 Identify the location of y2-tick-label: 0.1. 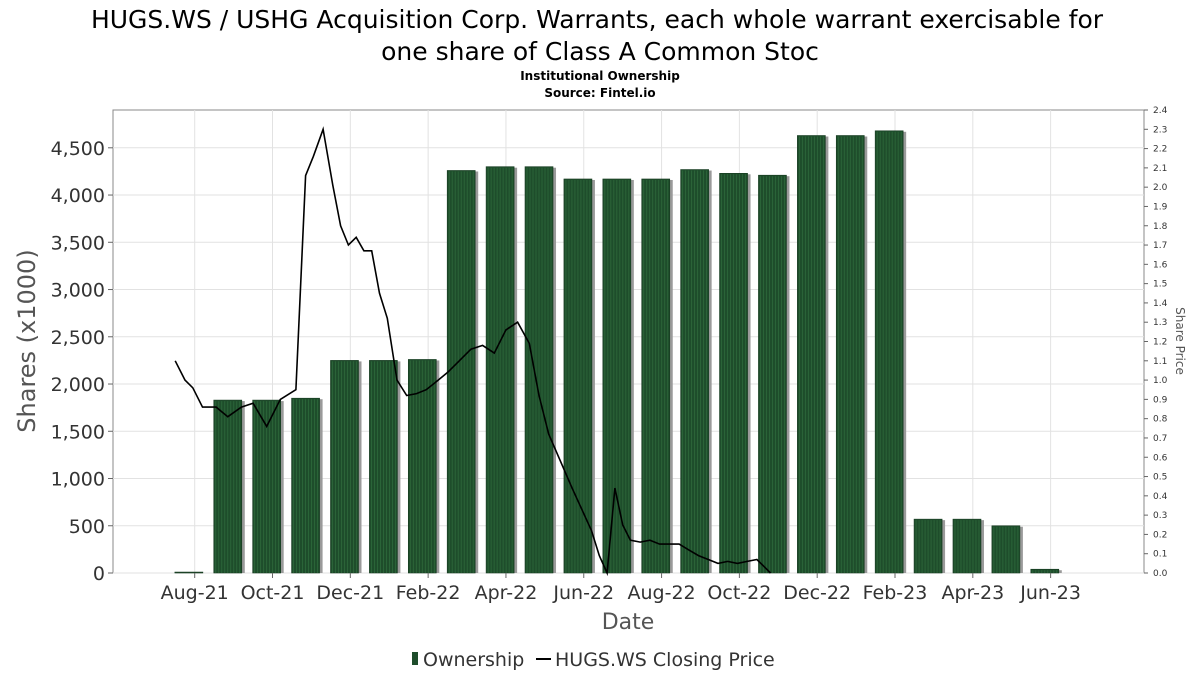
(1160, 555).